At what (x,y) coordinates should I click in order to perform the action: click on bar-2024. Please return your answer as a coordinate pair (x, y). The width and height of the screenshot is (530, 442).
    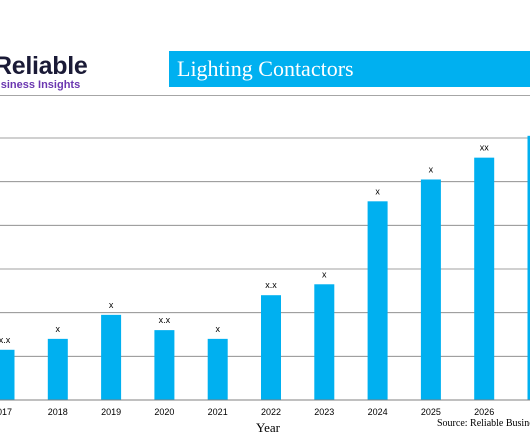
    Looking at the image, I should click on (377, 300).